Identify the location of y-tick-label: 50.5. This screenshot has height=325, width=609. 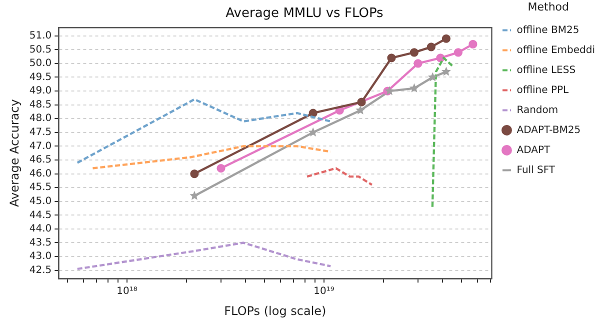
(40, 50).